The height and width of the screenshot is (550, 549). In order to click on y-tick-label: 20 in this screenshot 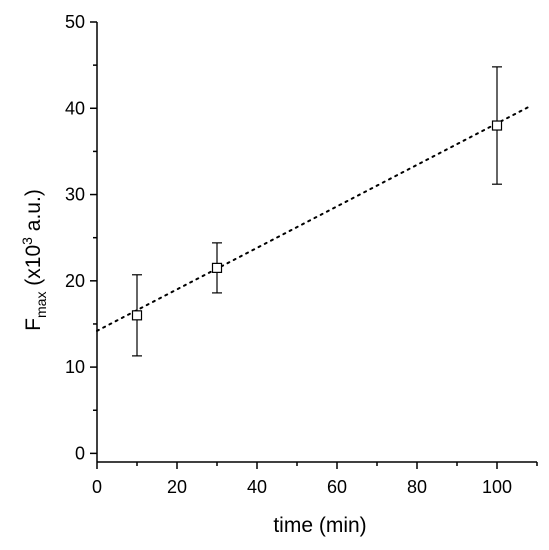, I will do `click(75, 281)`.